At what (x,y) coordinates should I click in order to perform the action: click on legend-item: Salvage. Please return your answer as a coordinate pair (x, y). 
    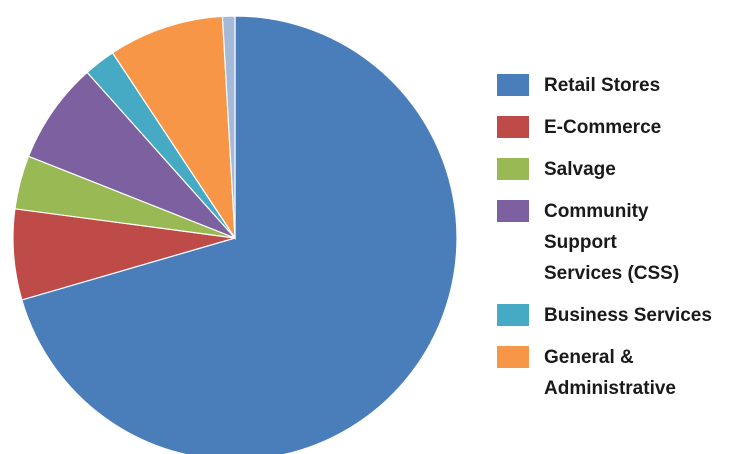
    Looking at the image, I should click on (604, 169).